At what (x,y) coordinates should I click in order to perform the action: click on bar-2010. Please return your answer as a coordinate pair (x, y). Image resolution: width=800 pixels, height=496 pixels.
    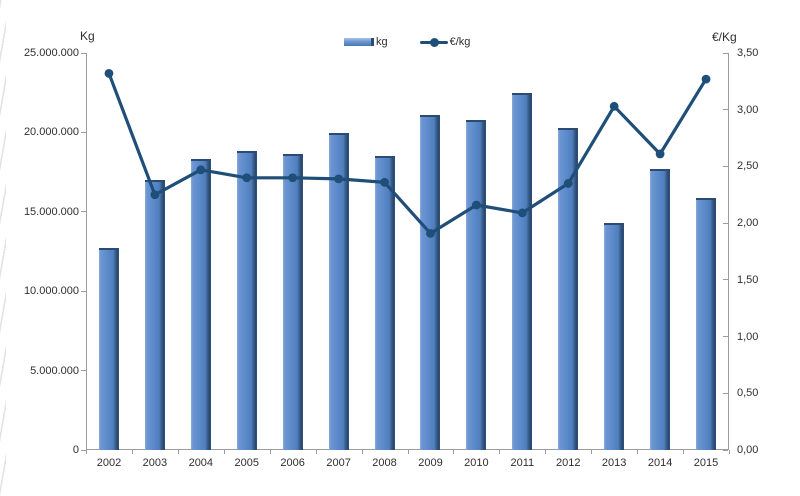
    Looking at the image, I should click on (476, 285).